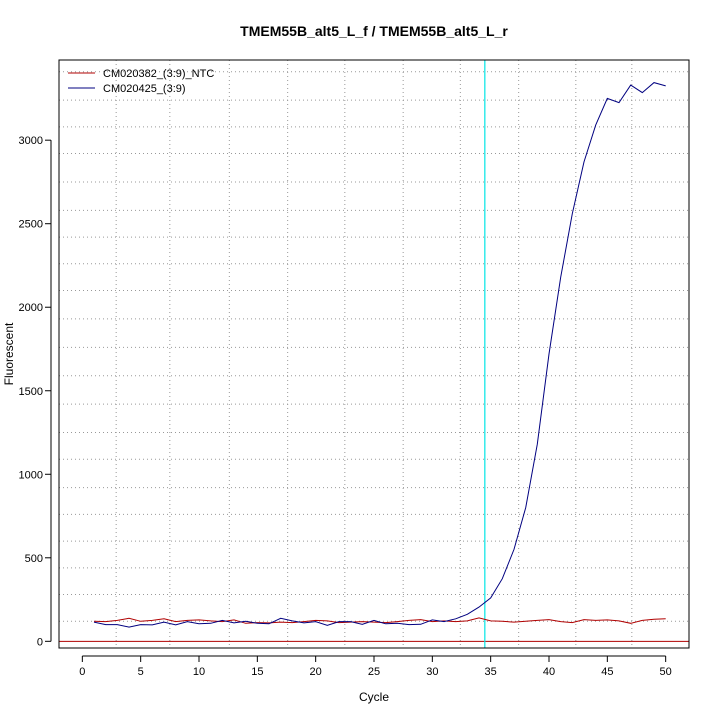  Describe the element at coordinates (31, 475) in the screenshot. I see `y-tick-label: 1000` at that location.